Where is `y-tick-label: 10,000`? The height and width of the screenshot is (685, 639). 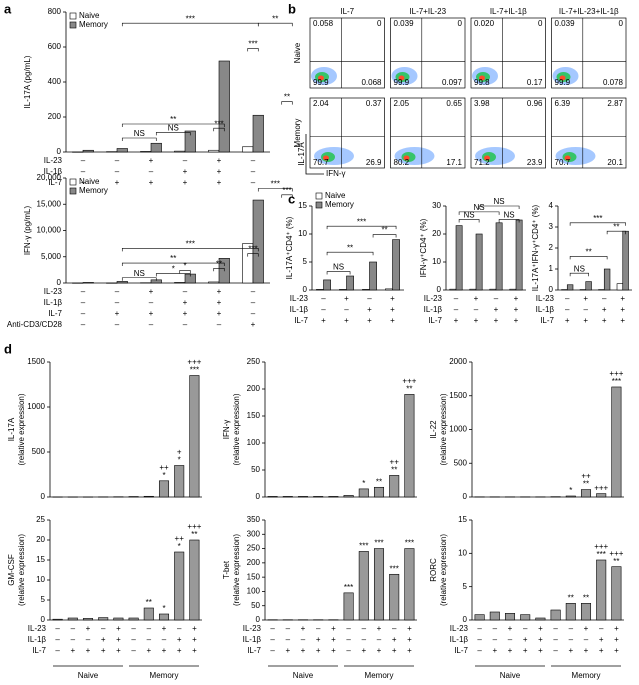 y-tick-label: 10,000 is located at coordinates (49, 230).